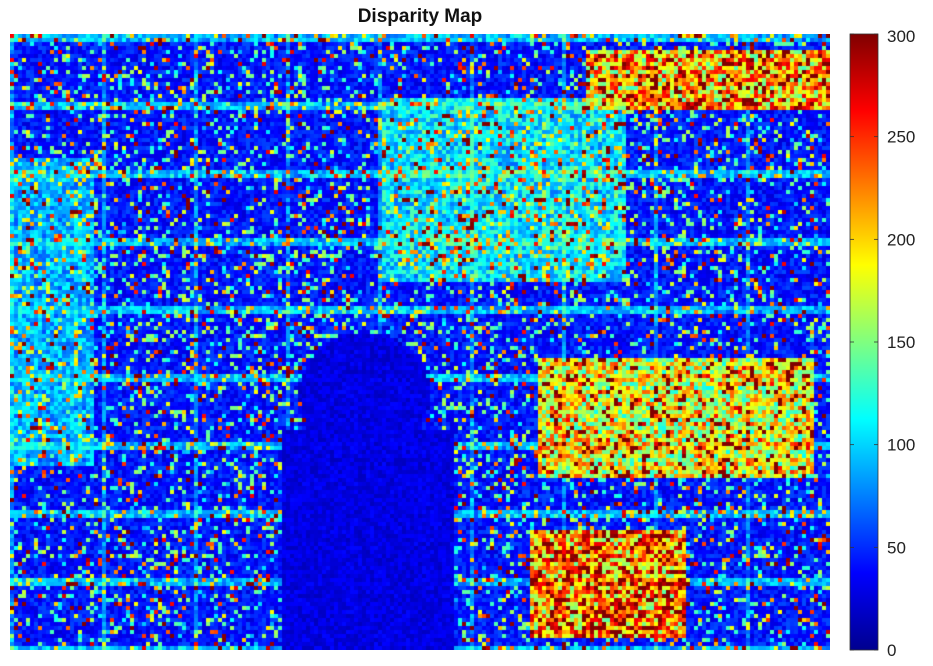 The image size is (933, 666). I want to click on colorbar-tick-label: 250, so click(901, 137).